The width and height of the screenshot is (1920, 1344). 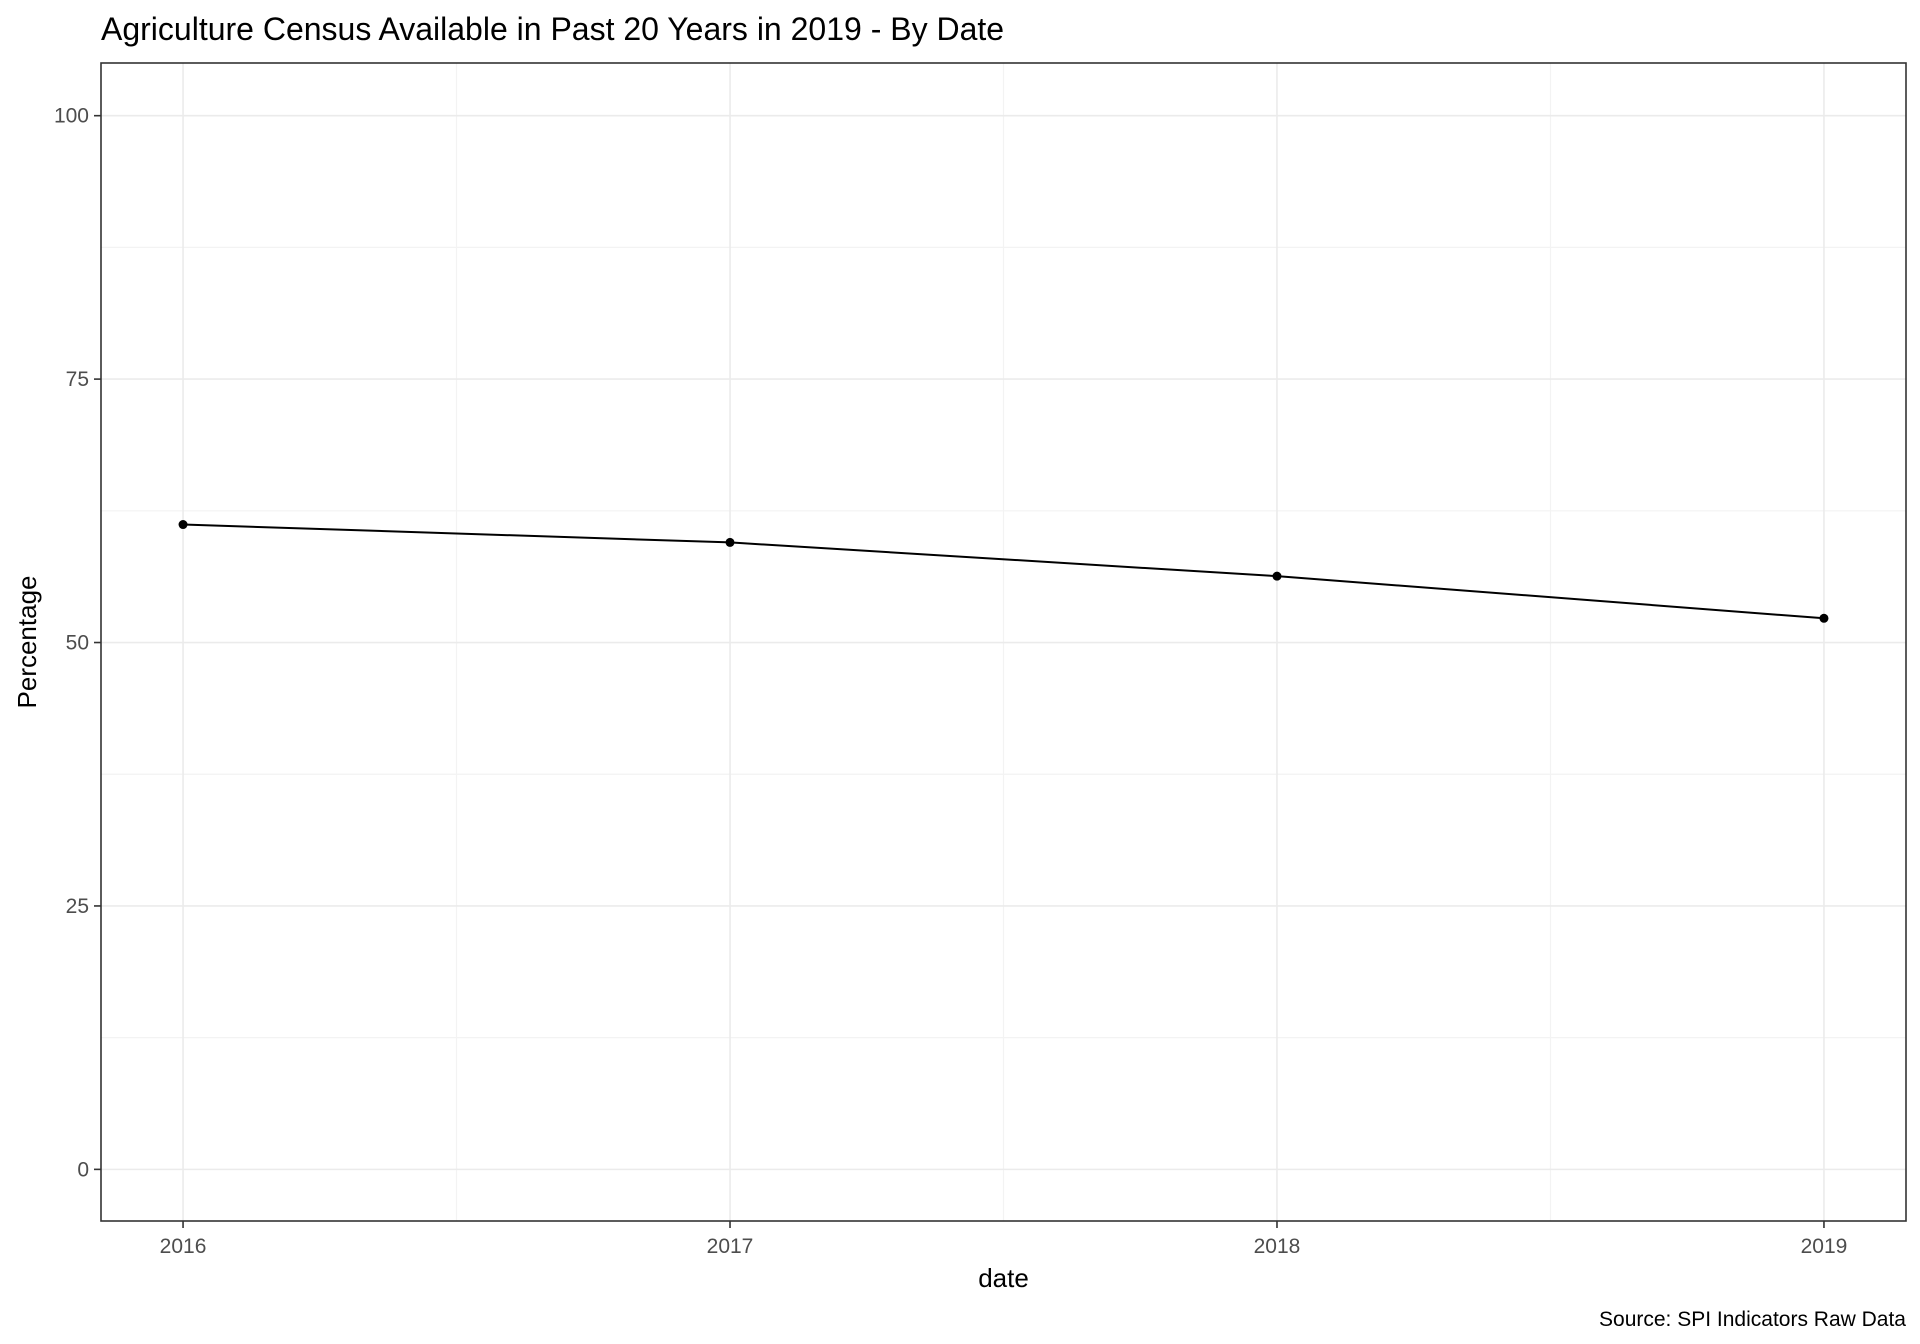 I want to click on x-tick-label: 2018, so click(x=1277, y=1246).